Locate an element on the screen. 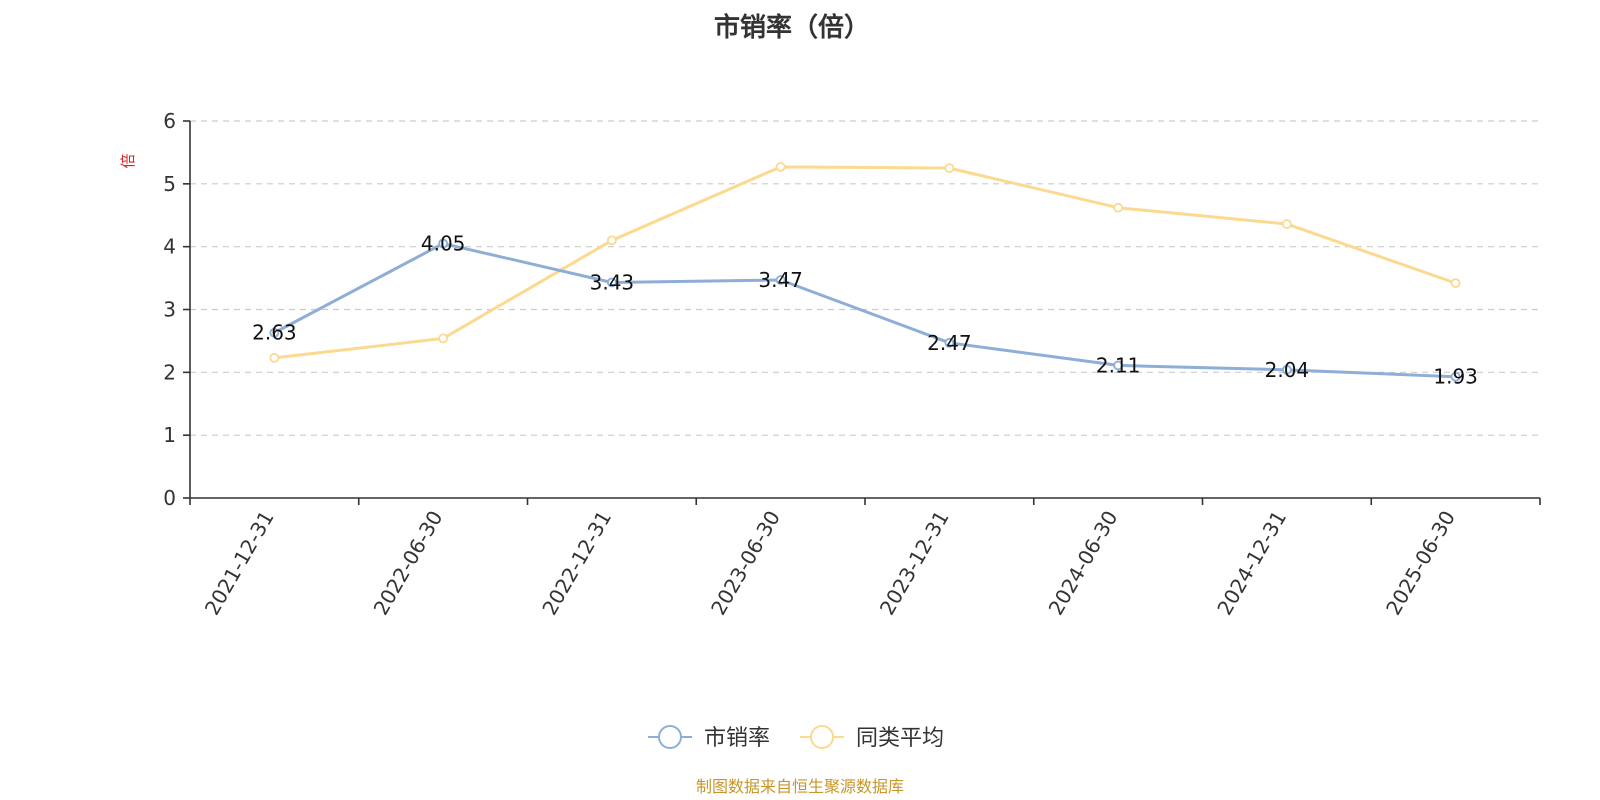 The height and width of the screenshot is (800, 1600). y-tick-label: 2 is located at coordinates (169, 372).